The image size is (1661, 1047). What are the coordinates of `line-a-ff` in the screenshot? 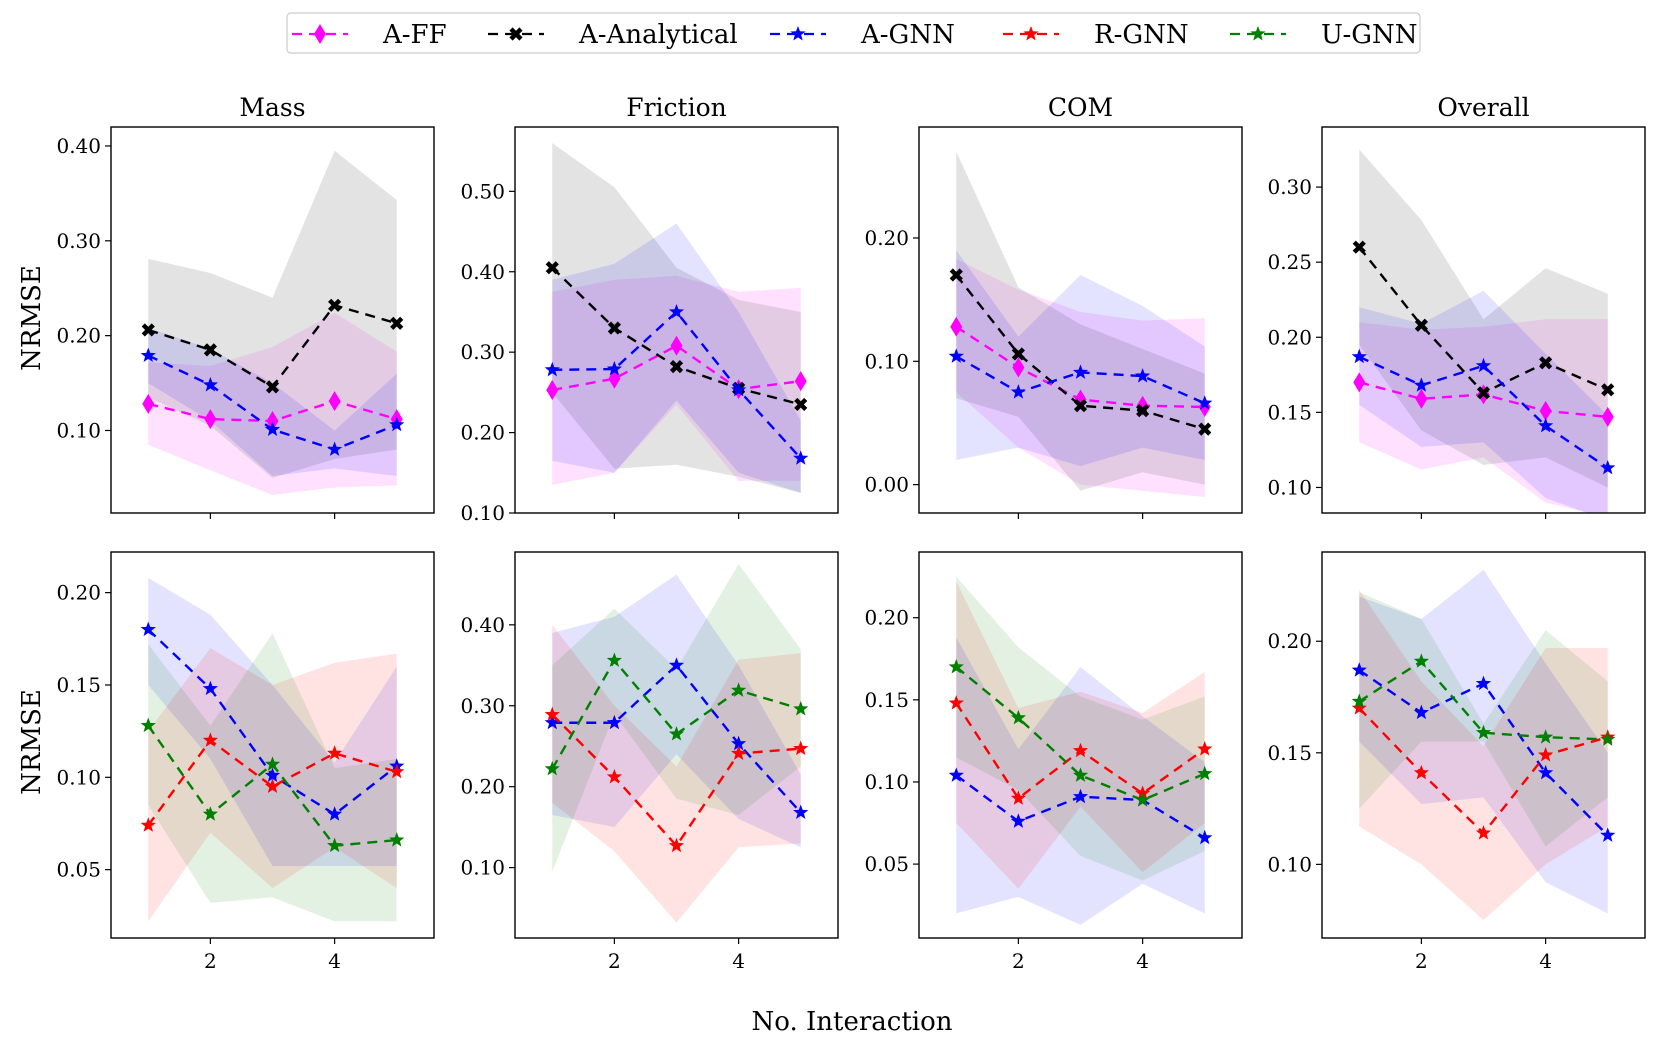 It's located at (676, 368).